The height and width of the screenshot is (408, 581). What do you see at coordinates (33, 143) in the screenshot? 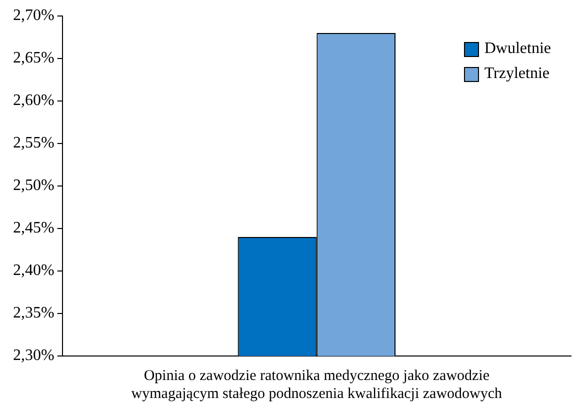
I see `y-tick-label: 2,55%` at bounding box center [33, 143].